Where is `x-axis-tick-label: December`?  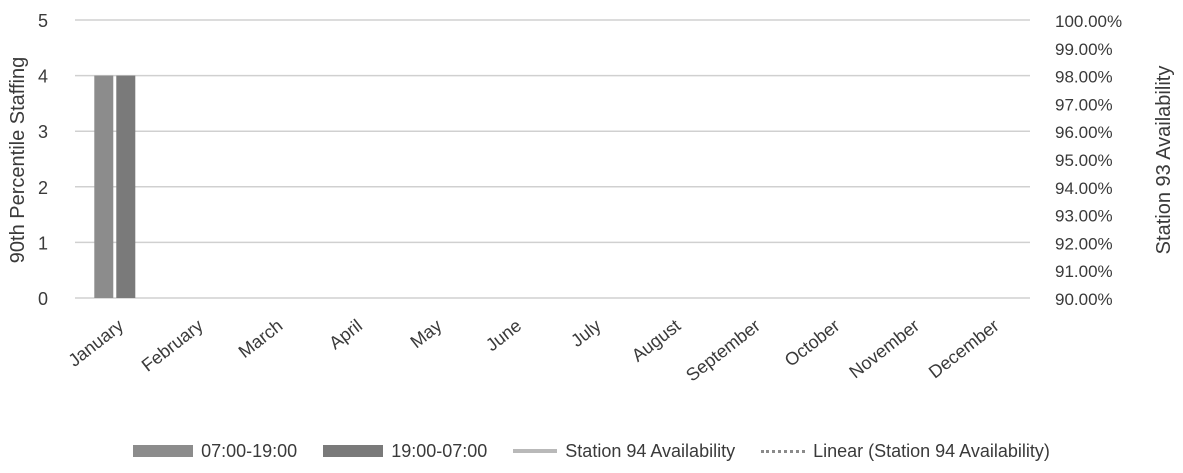
x-axis-tick-label: December is located at coordinates (964, 348).